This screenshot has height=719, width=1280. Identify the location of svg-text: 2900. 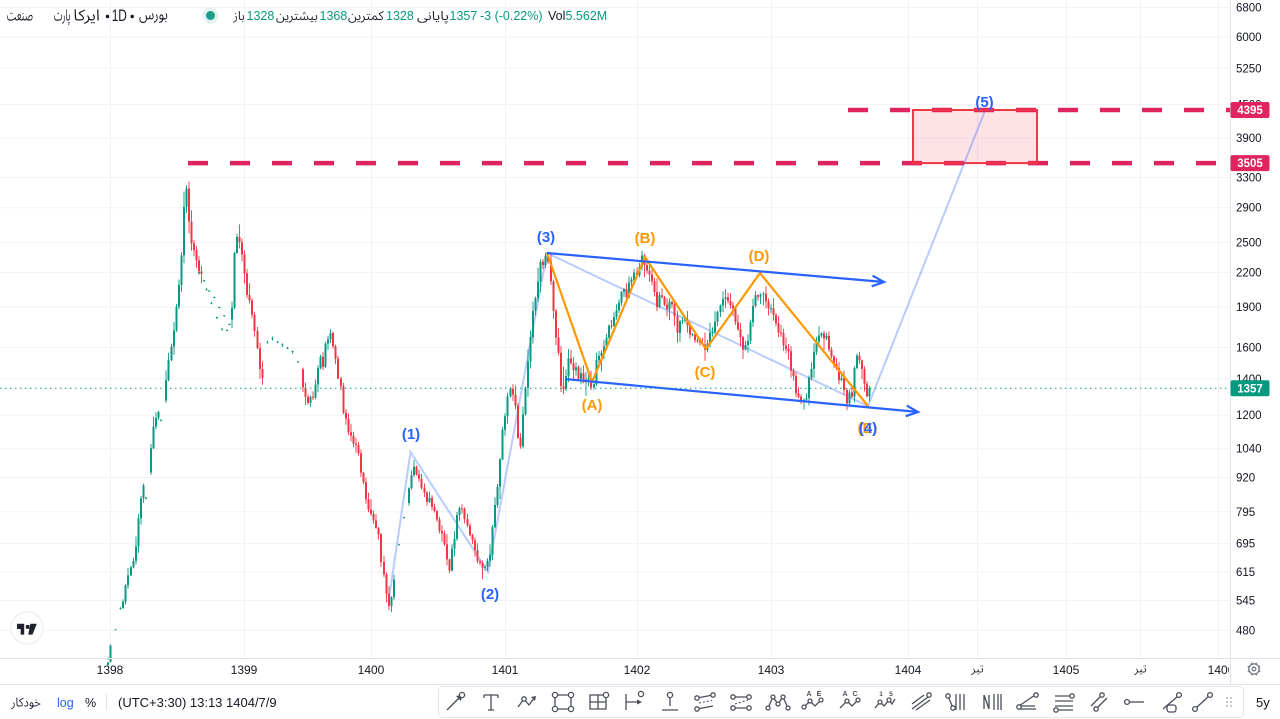
(1249, 209).